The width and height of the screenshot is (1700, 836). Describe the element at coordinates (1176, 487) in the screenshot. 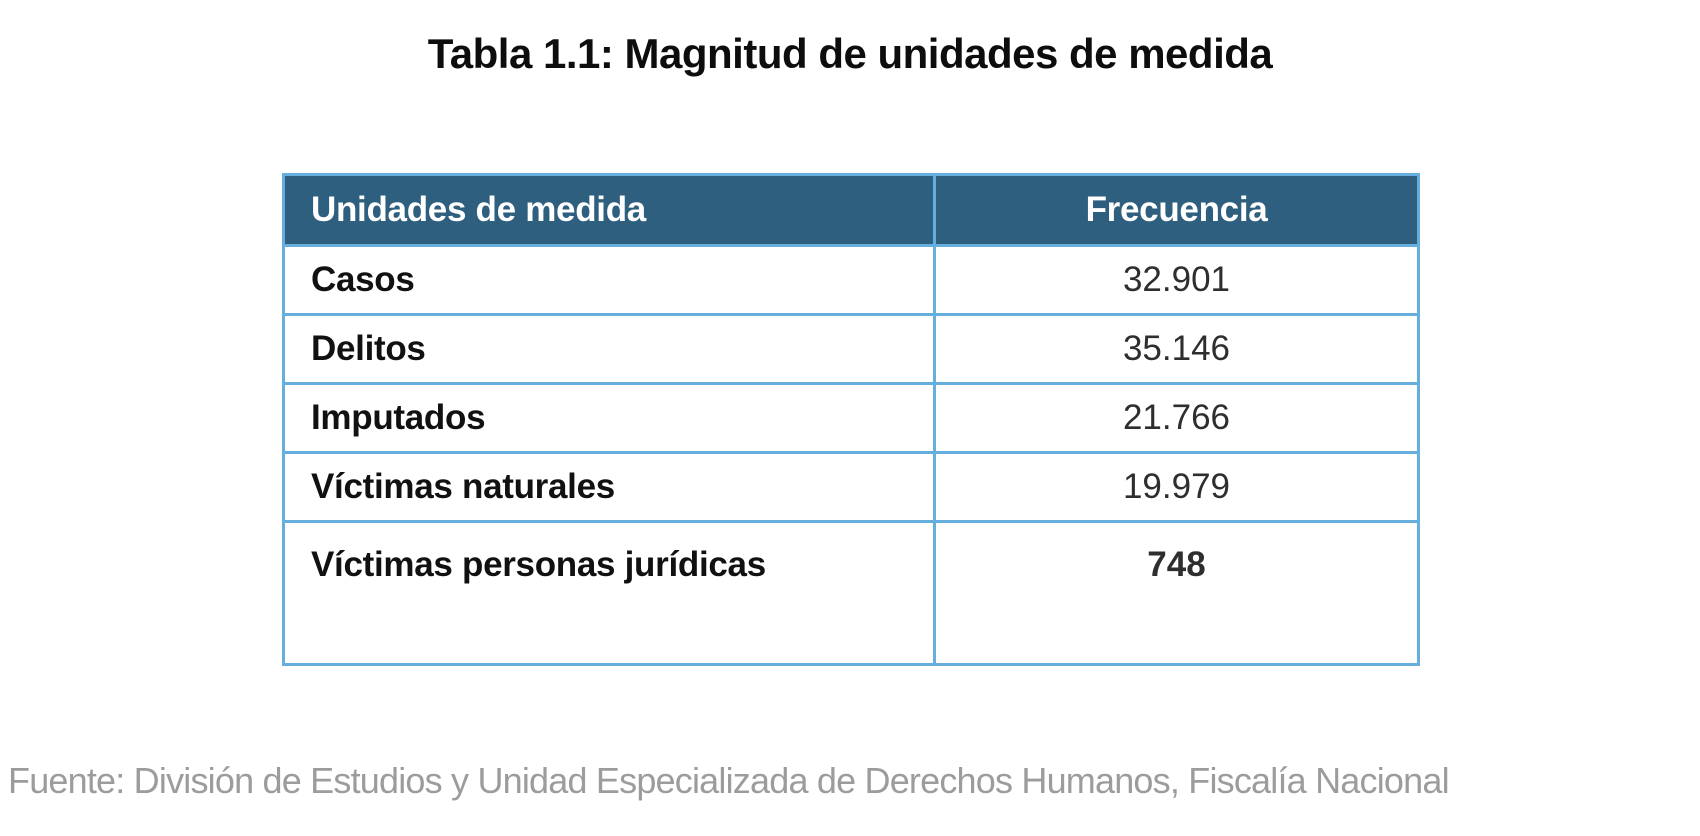

I see `row-value-victimas-naturales: 19.979` at that location.